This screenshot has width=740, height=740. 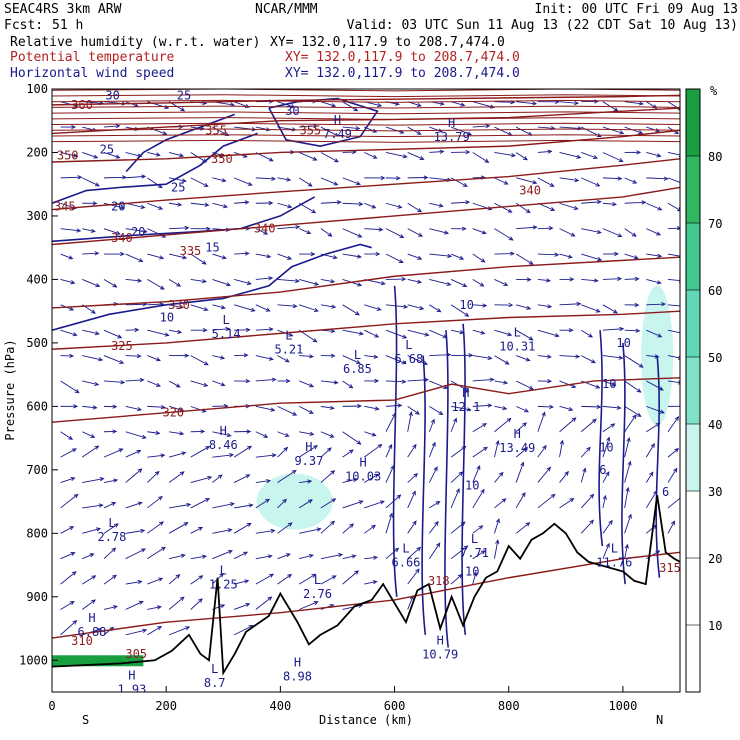 What do you see at coordinates (474, 553) in the screenshot?
I see `extremum-value: 7.71` at bounding box center [474, 553].